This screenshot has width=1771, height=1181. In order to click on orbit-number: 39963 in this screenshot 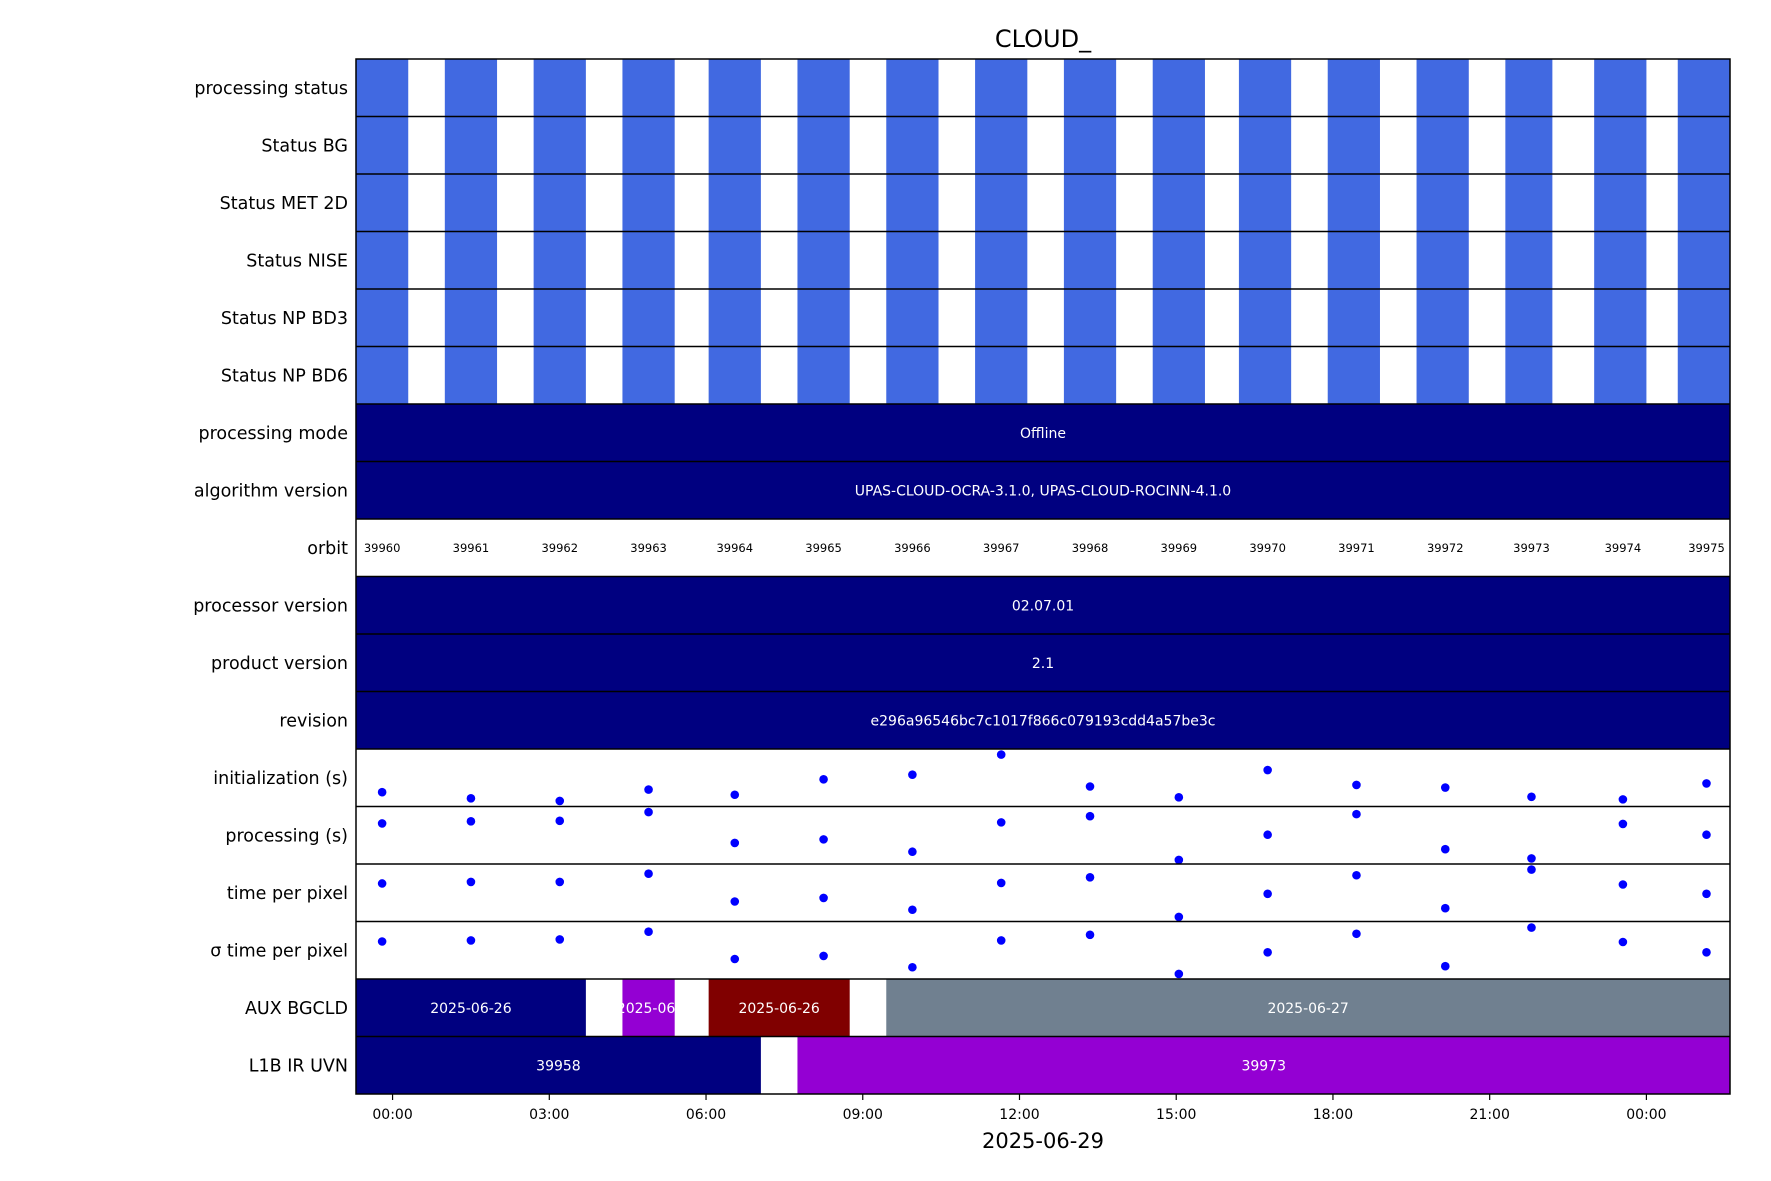, I will do `click(648, 548)`.